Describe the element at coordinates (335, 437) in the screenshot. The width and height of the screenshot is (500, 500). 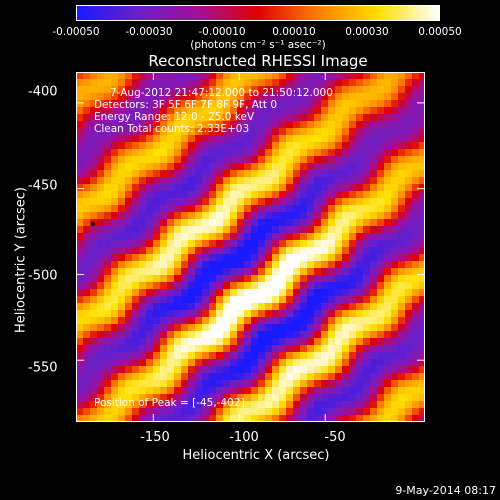
I see `x-tick-label: -50` at that location.